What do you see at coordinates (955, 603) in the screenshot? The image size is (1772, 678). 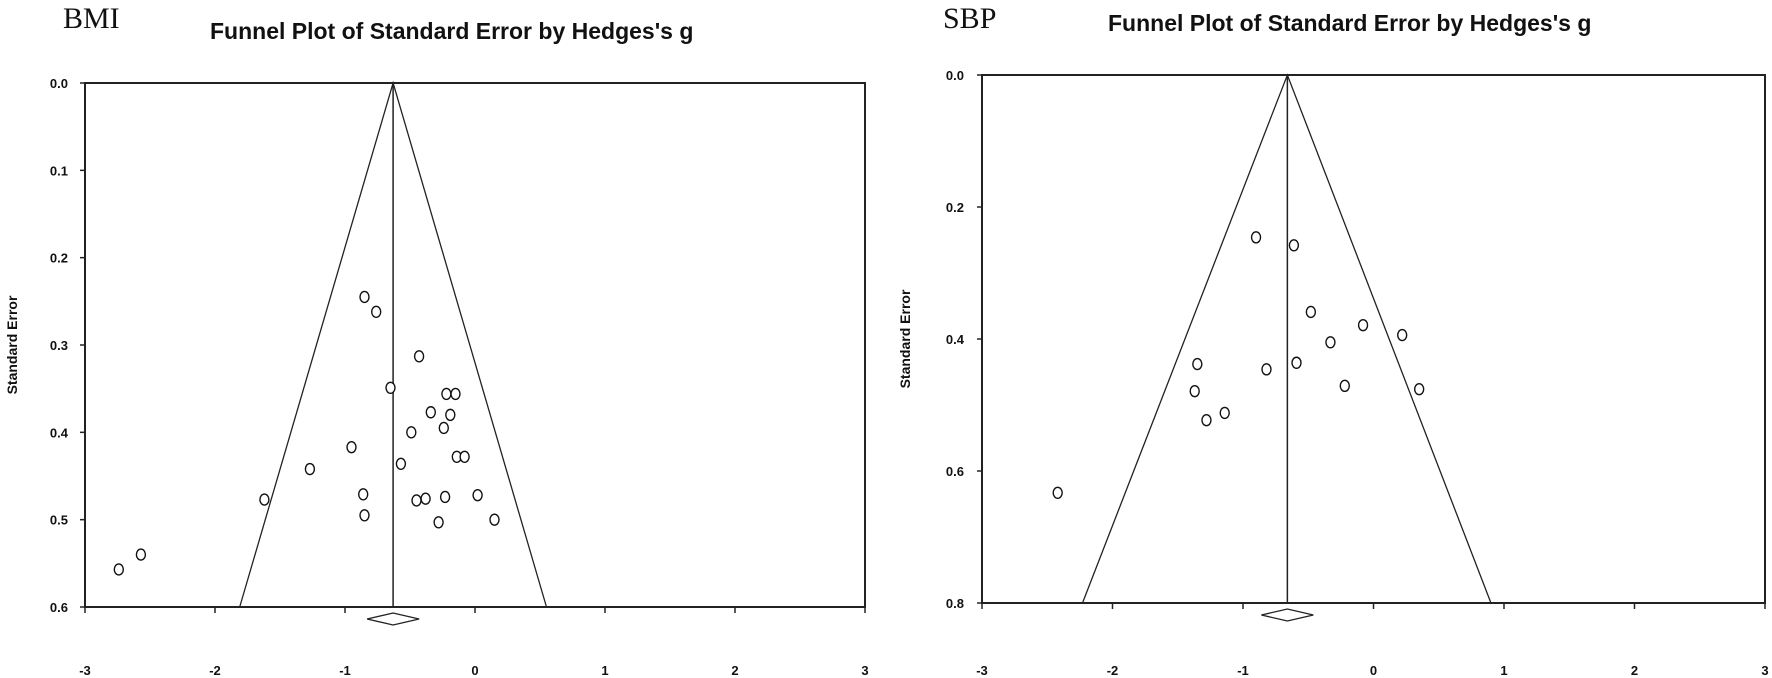 I see `y-tick-label: 0.8` at bounding box center [955, 603].